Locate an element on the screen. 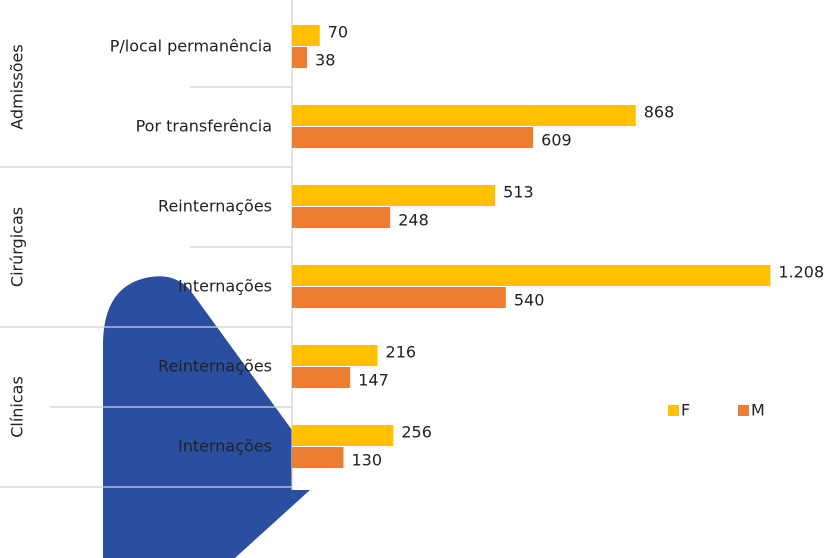 The height and width of the screenshot is (558, 839). group-label: Cirúrgicas is located at coordinates (17, 247).